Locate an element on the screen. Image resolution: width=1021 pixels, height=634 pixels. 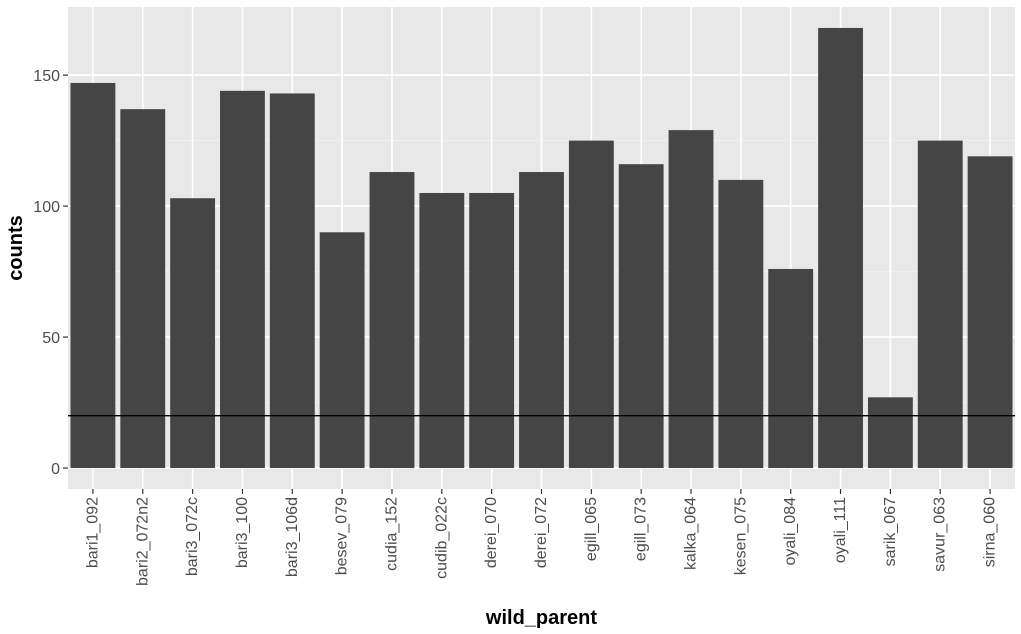
bar-bari2_072n2 is located at coordinates (143, 289).